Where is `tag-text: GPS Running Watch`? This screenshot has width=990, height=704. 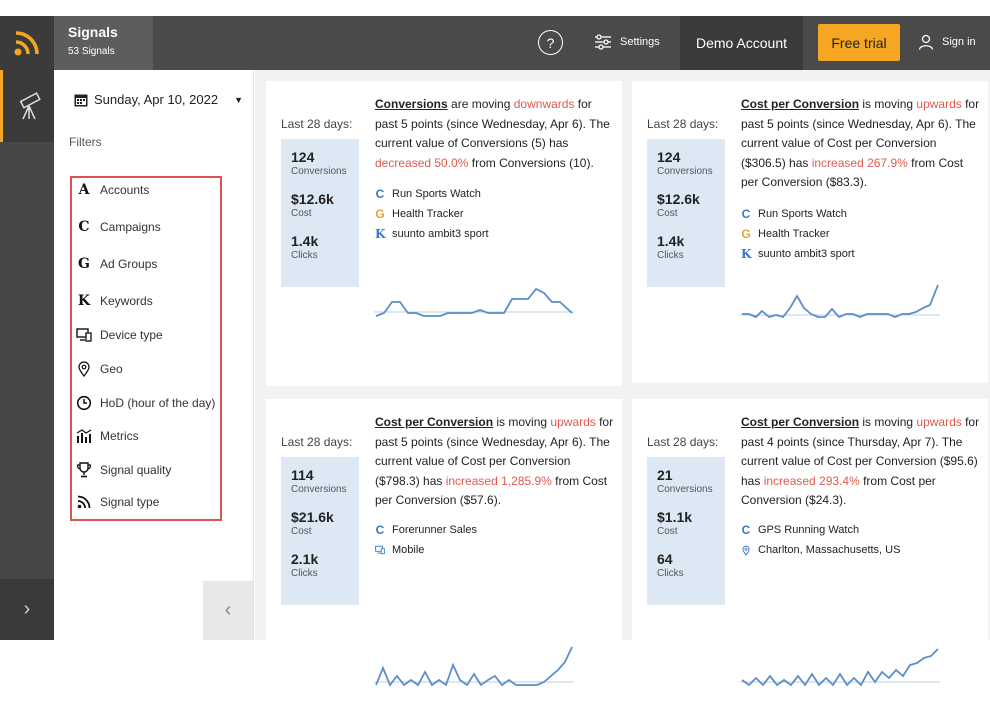
tag-text: GPS Running Watch is located at coordinates (809, 530).